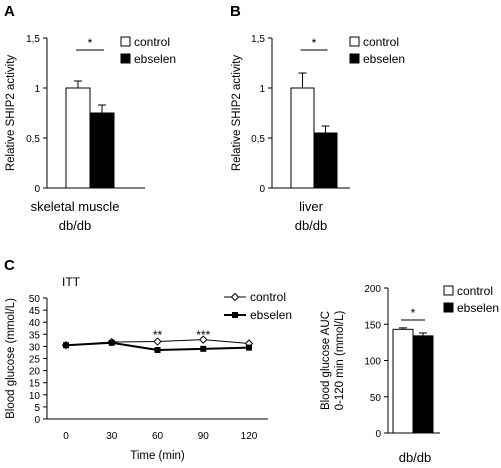  Describe the element at coordinates (11, 358) in the screenshot. I see `y-axis-title: Blood glucose (mmol/L)` at that location.